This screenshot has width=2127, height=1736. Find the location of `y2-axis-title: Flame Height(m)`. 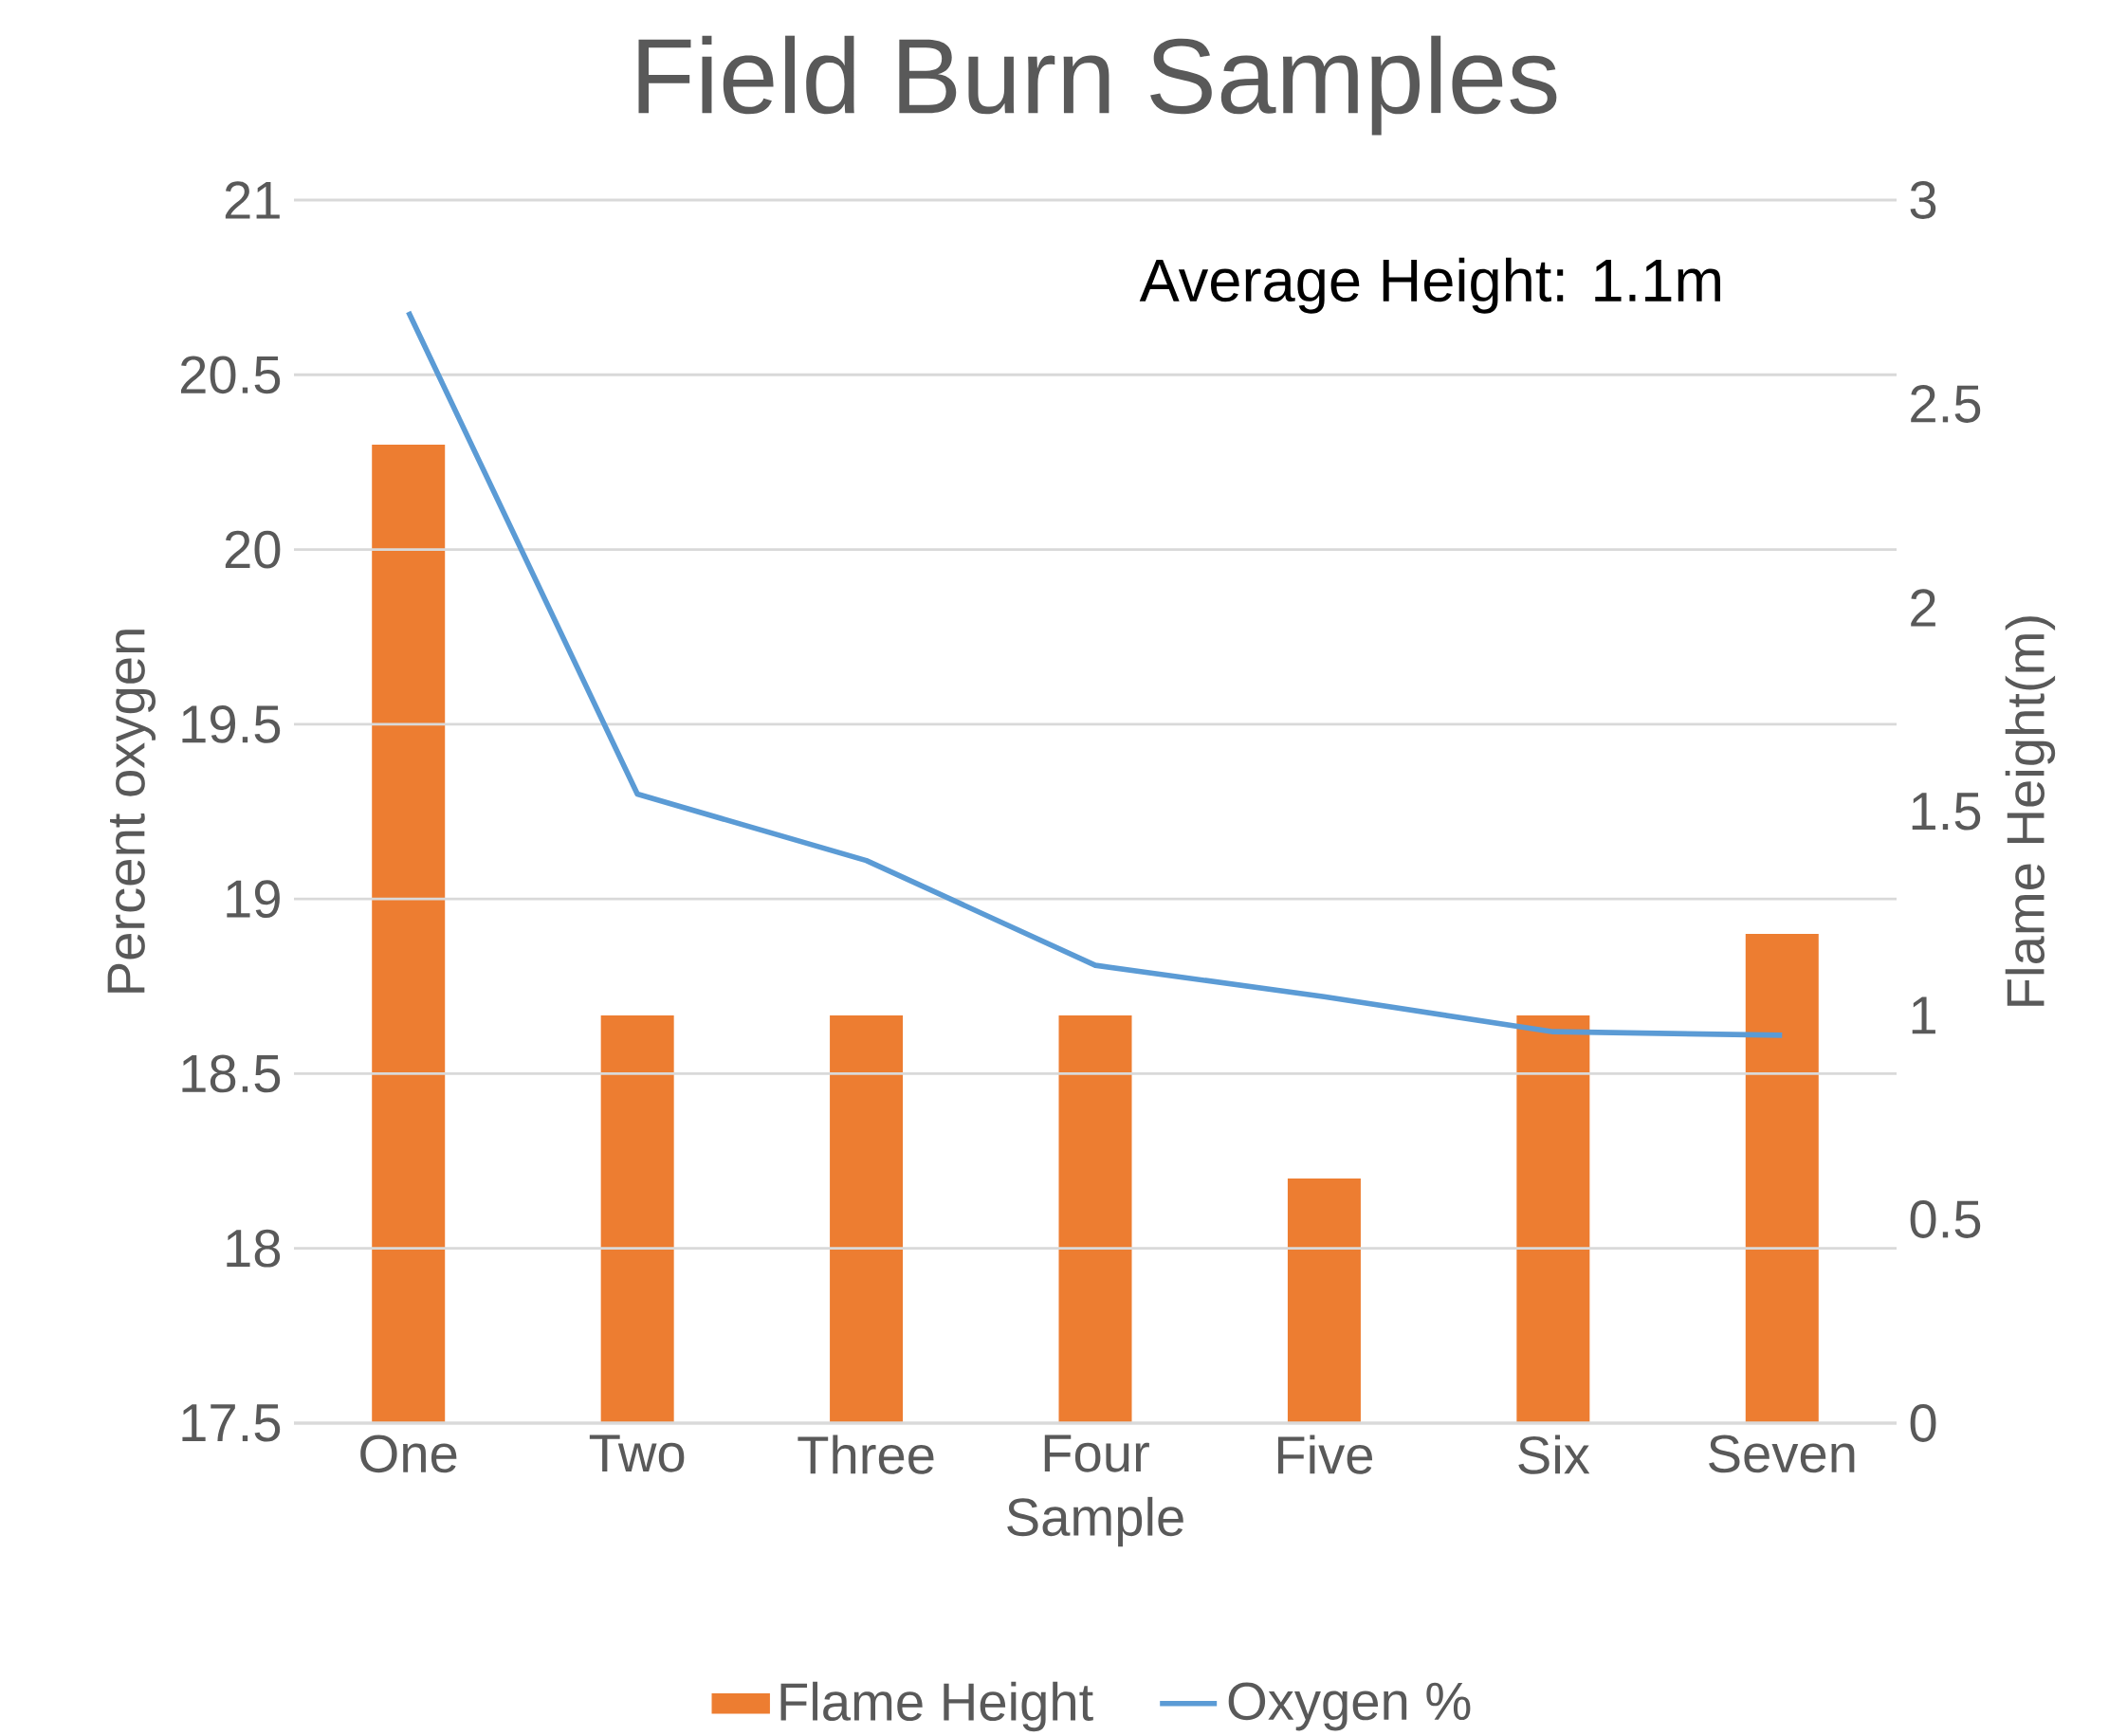

y2-axis-title: Flame Height(m) is located at coordinates (2030, 811).